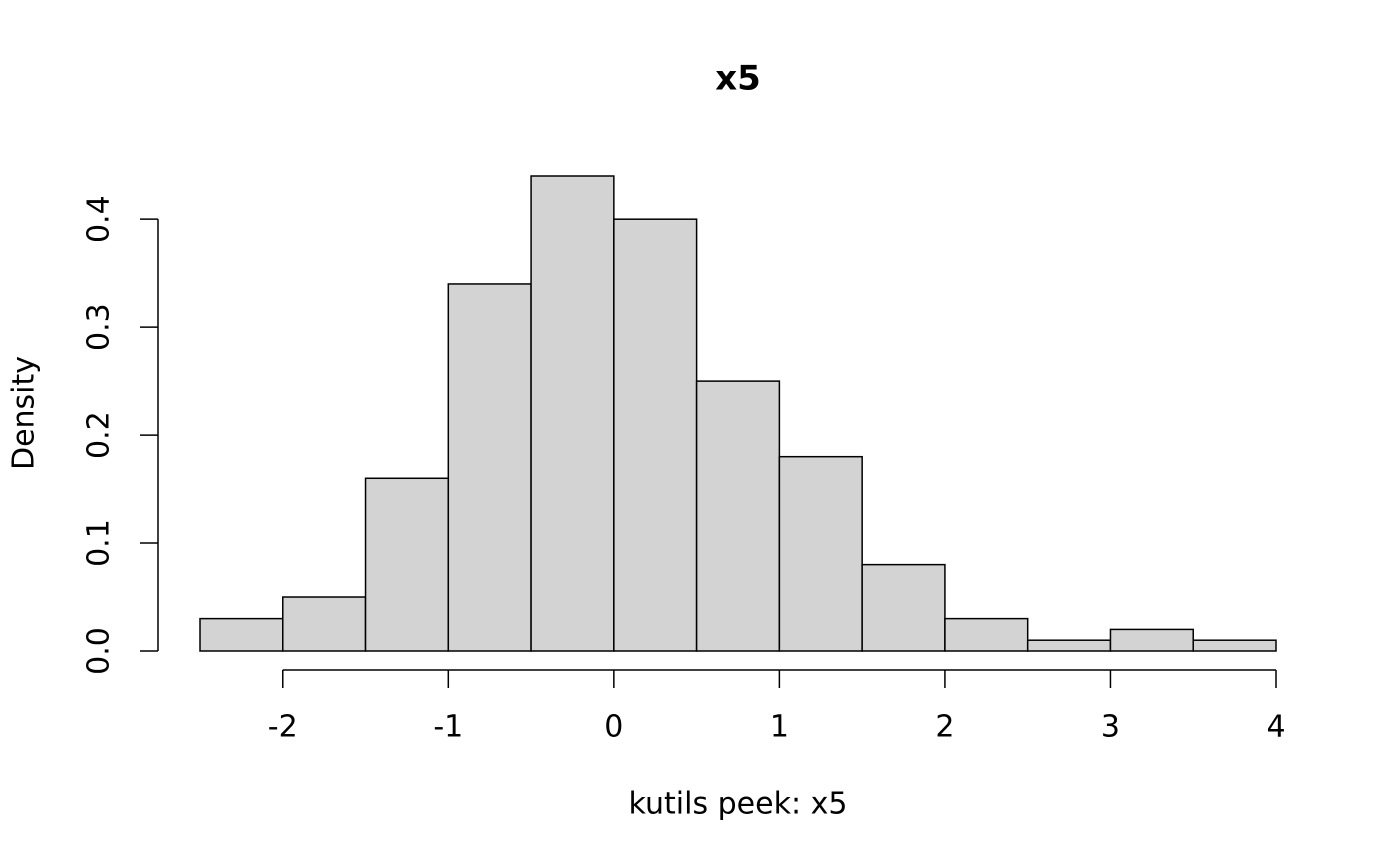  What do you see at coordinates (24, 413) in the screenshot?
I see `y-axis-label: Density` at bounding box center [24, 413].